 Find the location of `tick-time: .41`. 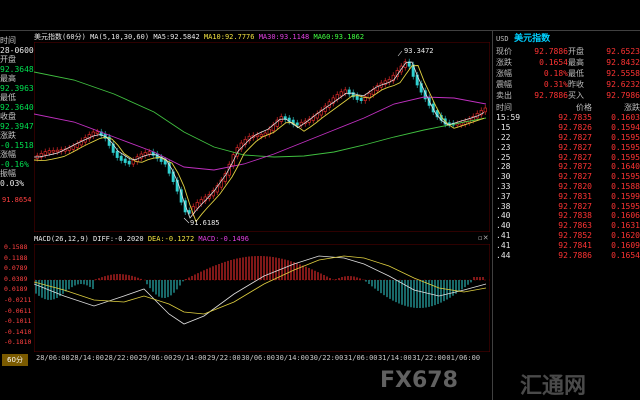

tick-time: .41 is located at coordinates (503, 245).